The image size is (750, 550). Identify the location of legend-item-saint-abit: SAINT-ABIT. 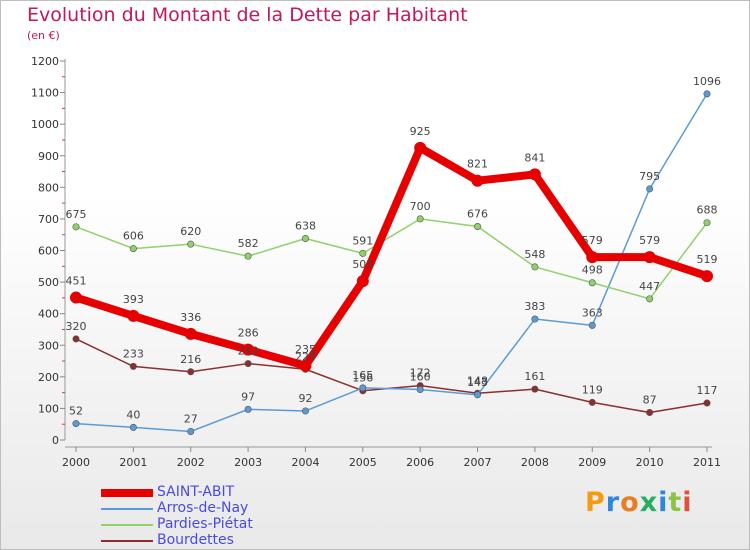
(231, 492).